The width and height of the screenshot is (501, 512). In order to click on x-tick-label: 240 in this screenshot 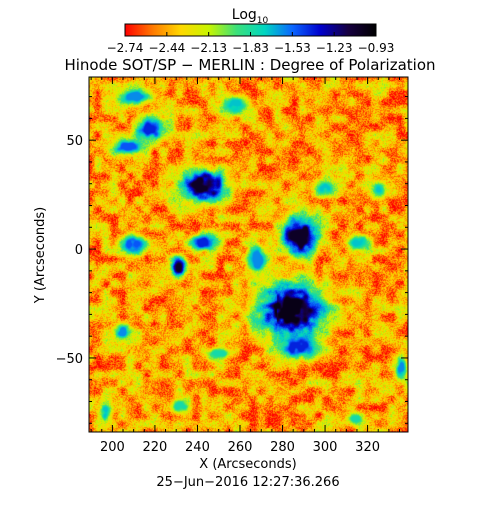, I will do `click(197, 447)`.